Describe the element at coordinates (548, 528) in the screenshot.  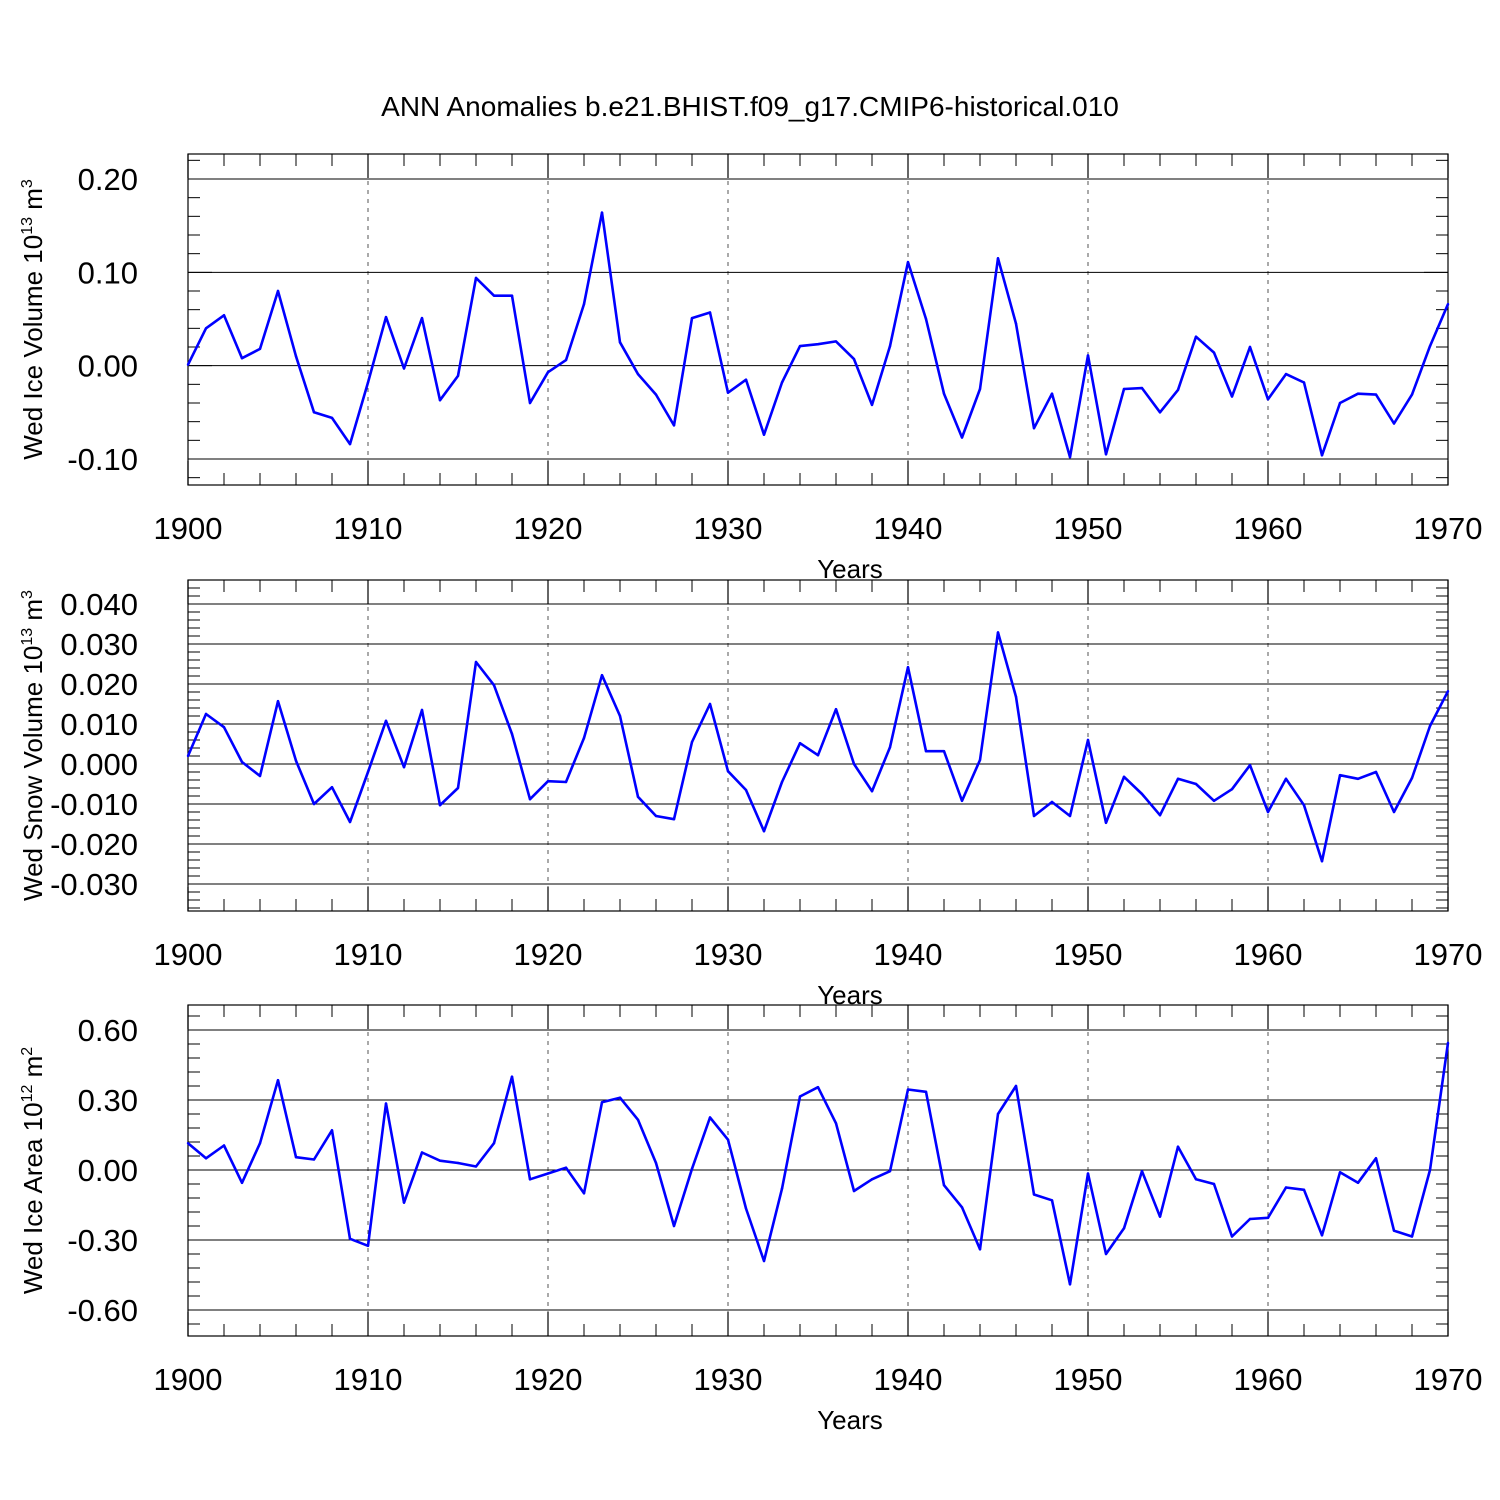
I see `x-tick-label: 1920` at that location.